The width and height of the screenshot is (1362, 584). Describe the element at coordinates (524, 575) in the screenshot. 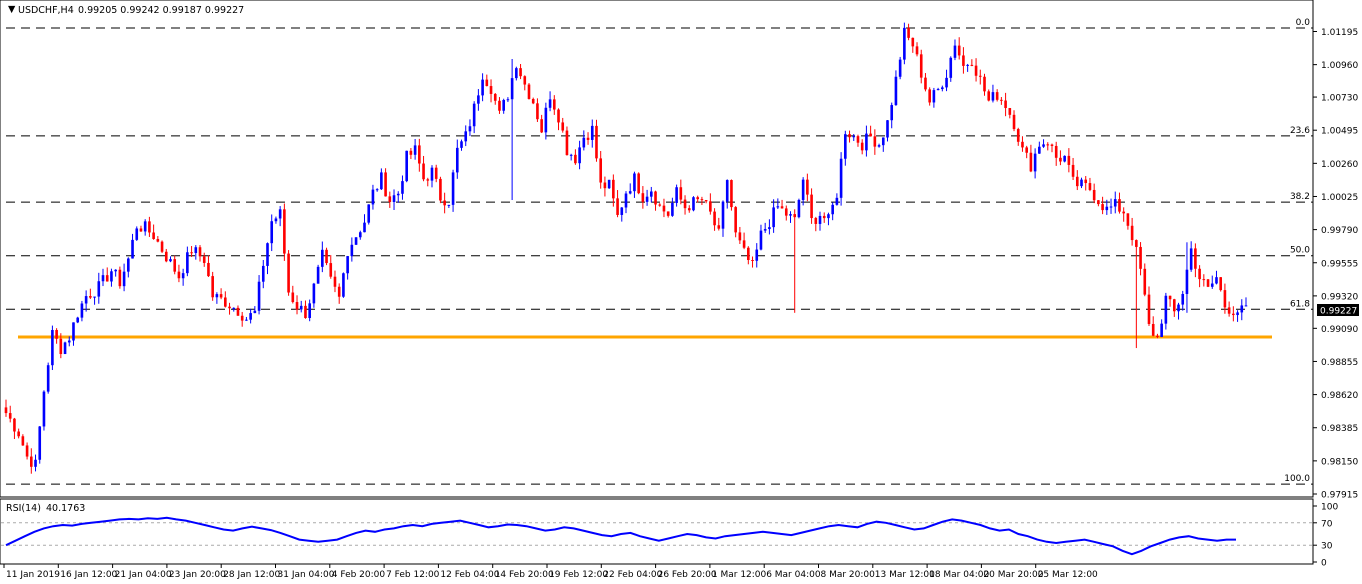

I see `time-tick-label: 14 Feb 20:00` at that location.